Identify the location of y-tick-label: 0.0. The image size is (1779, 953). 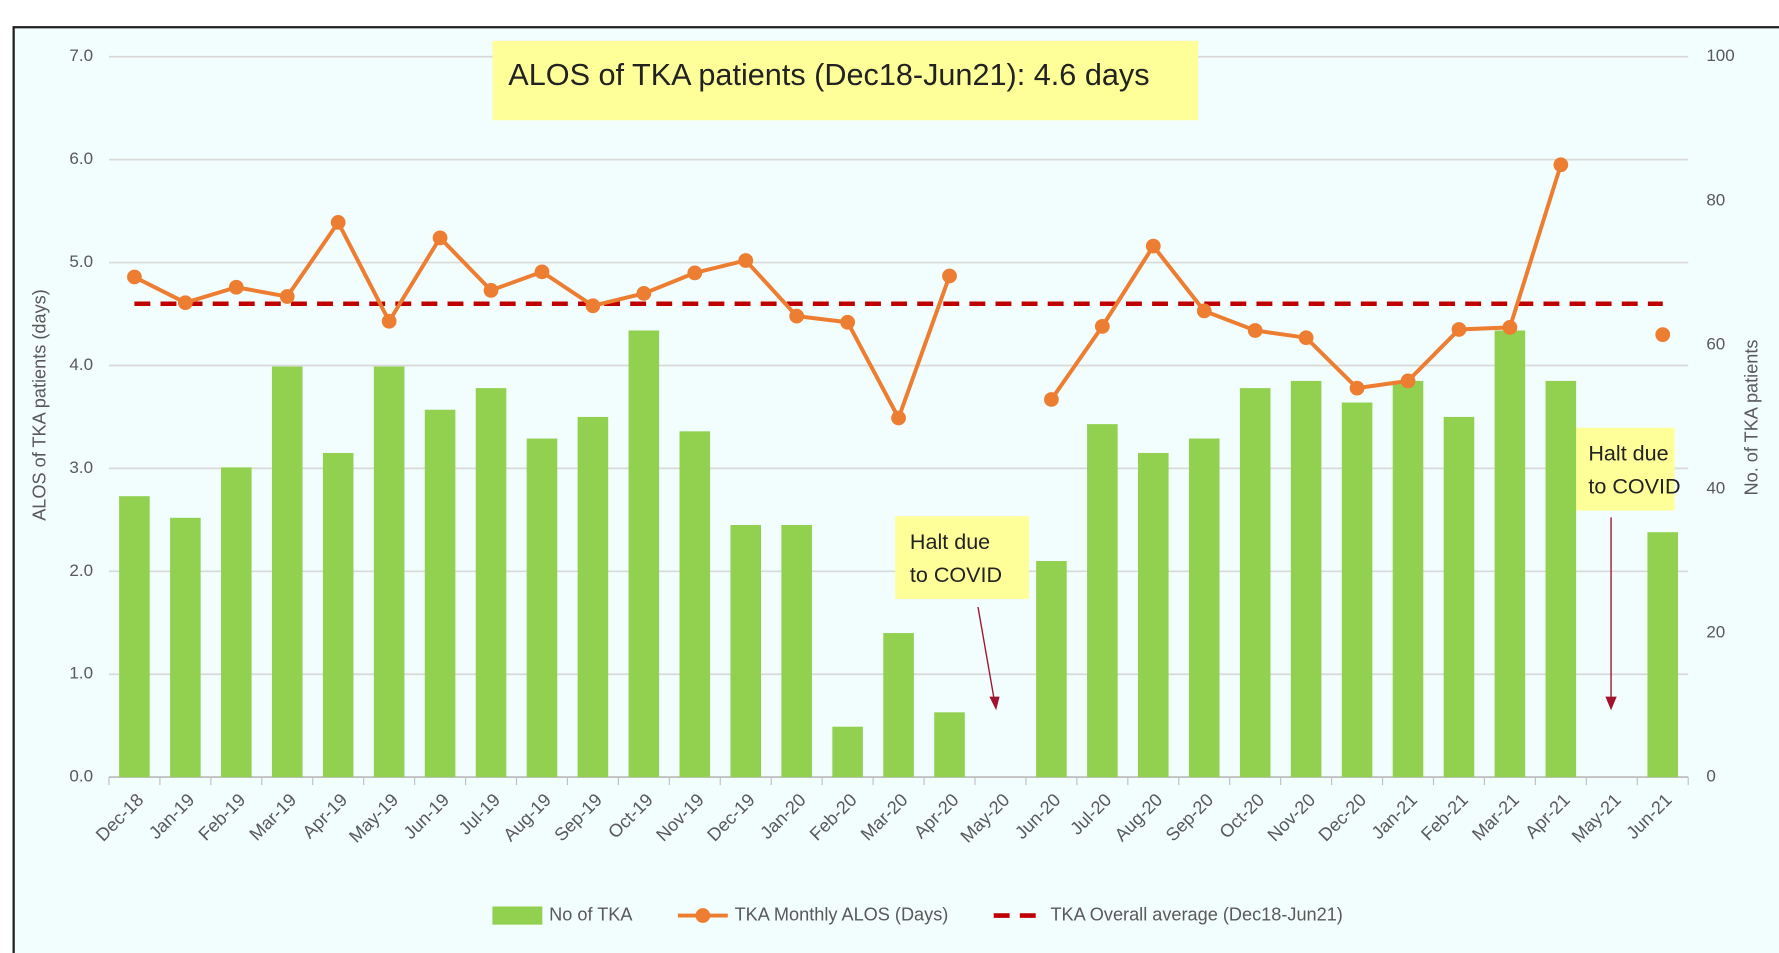
(81, 776).